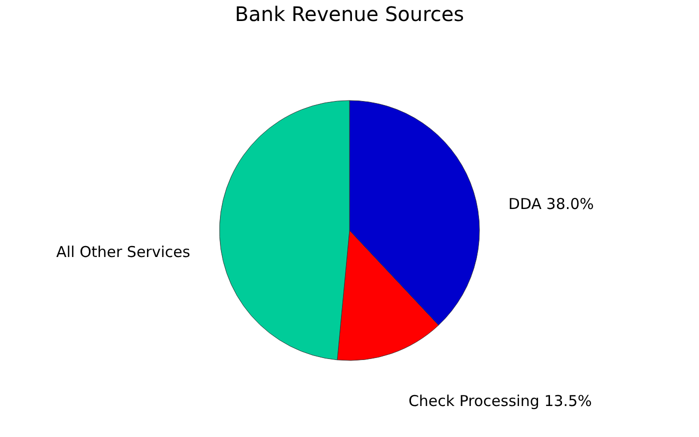 Image resolution: width=699 pixels, height=437 pixels. I want to click on chart-title: Bank Revenue Sources, so click(349, 14).